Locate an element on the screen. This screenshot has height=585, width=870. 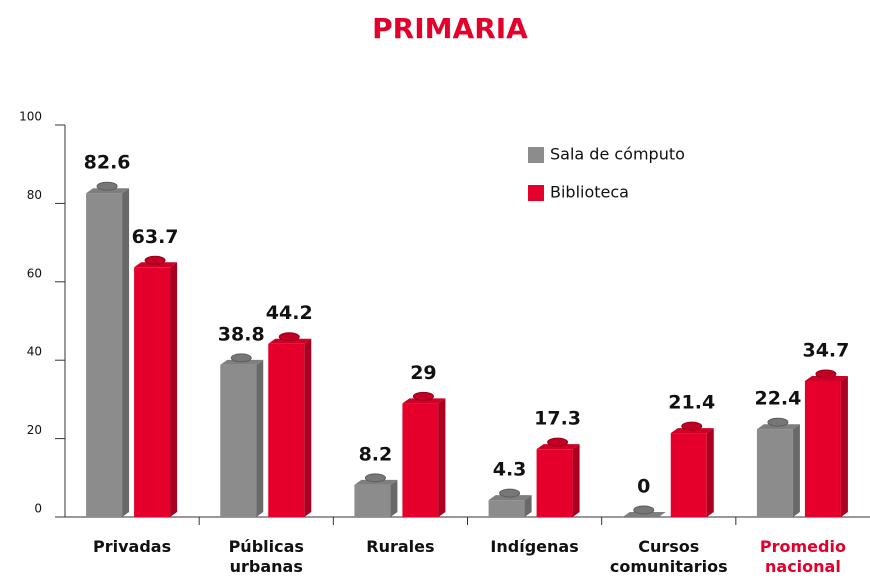
value-label: 17.3 is located at coordinates (557, 419).